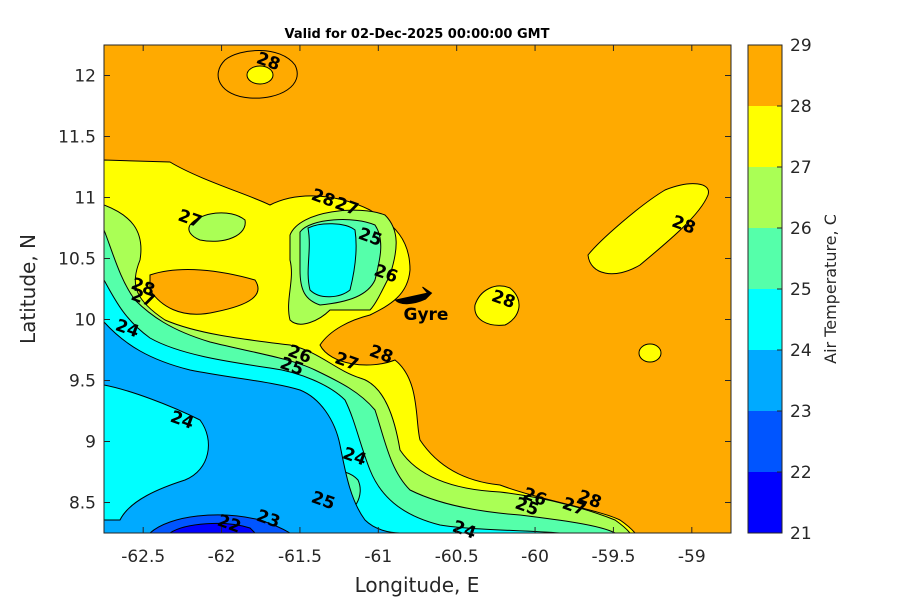 The height and width of the screenshot is (600, 900). Describe the element at coordinates (156, 452) in the screenshot. I see `region-cyan-patch` at that location.